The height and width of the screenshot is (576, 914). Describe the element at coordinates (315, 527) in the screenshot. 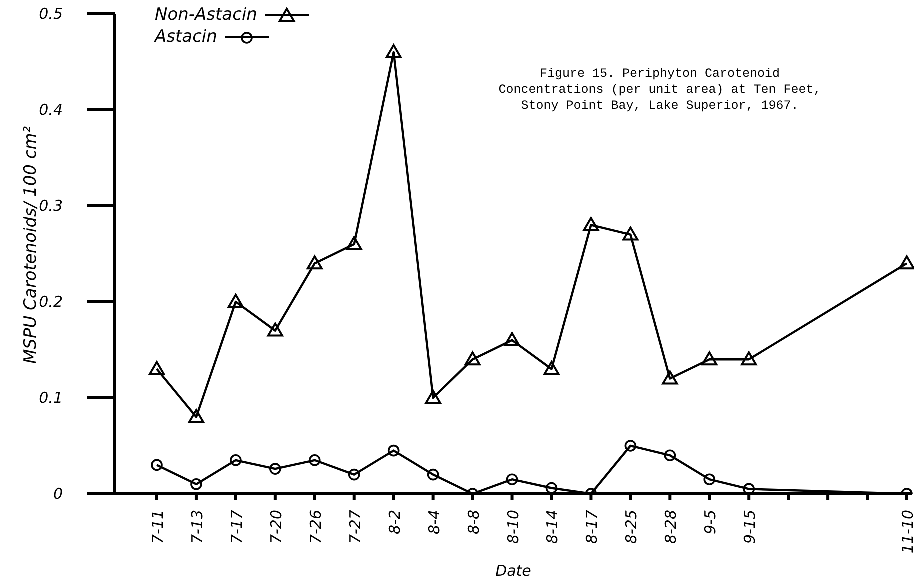

I see `x-tick-label: 7-26` at that location.